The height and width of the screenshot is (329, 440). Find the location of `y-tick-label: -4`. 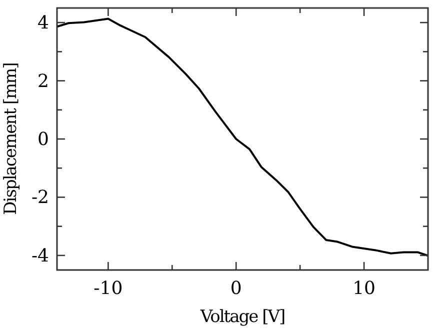

y-tick-label: -4 is located at coordinates (40, 255).